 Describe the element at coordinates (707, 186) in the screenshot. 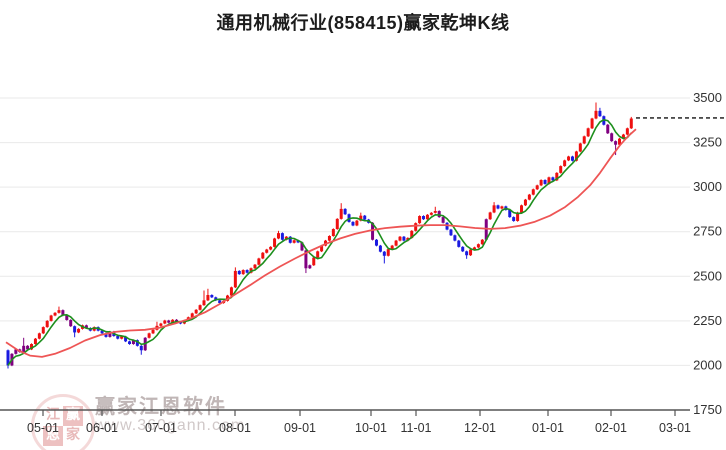

I see `y-tick-label: 3000` at that location.